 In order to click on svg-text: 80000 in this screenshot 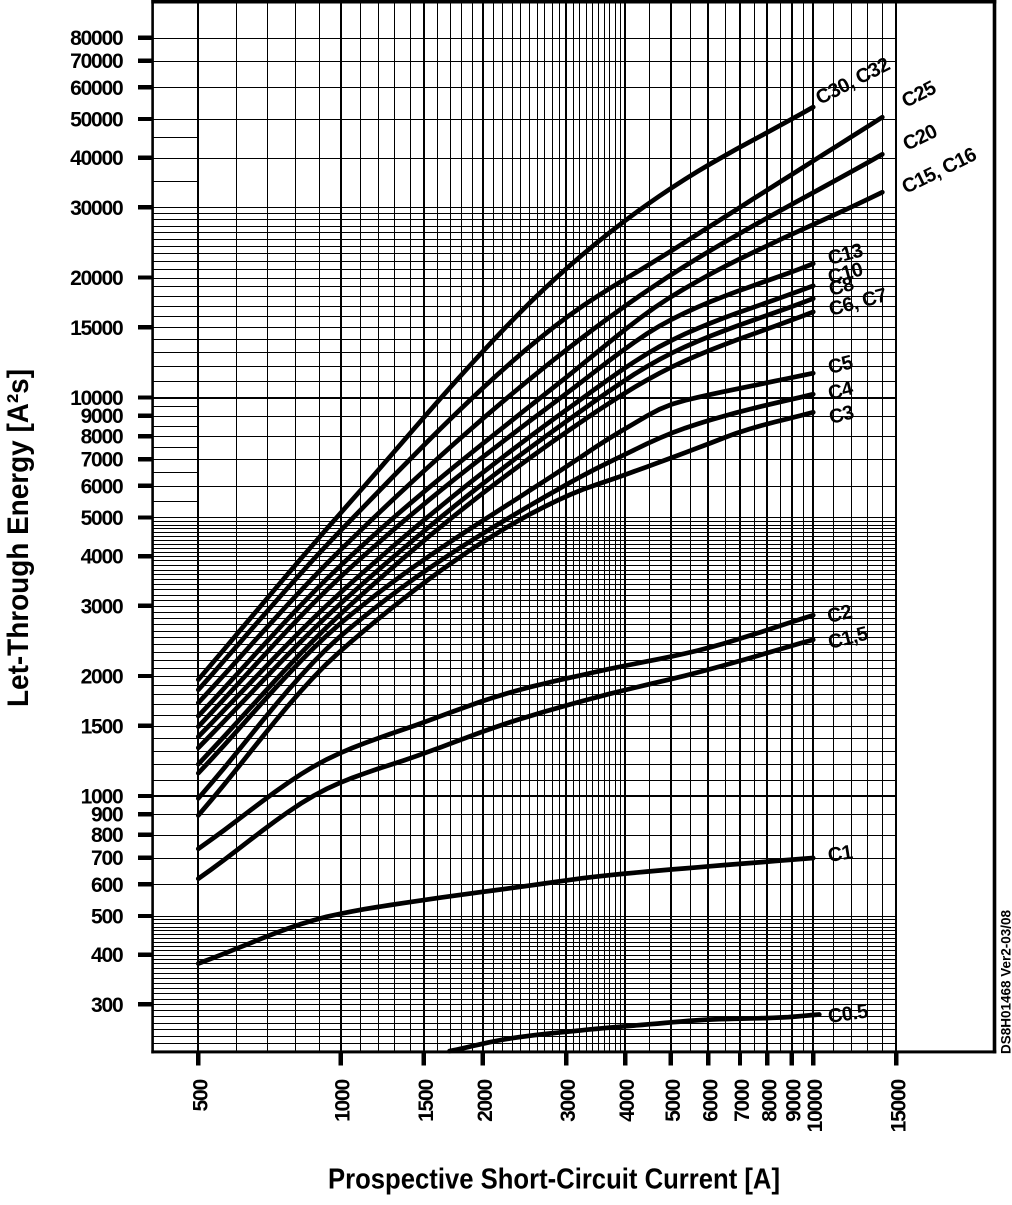, I will do `click(96, 38)`.